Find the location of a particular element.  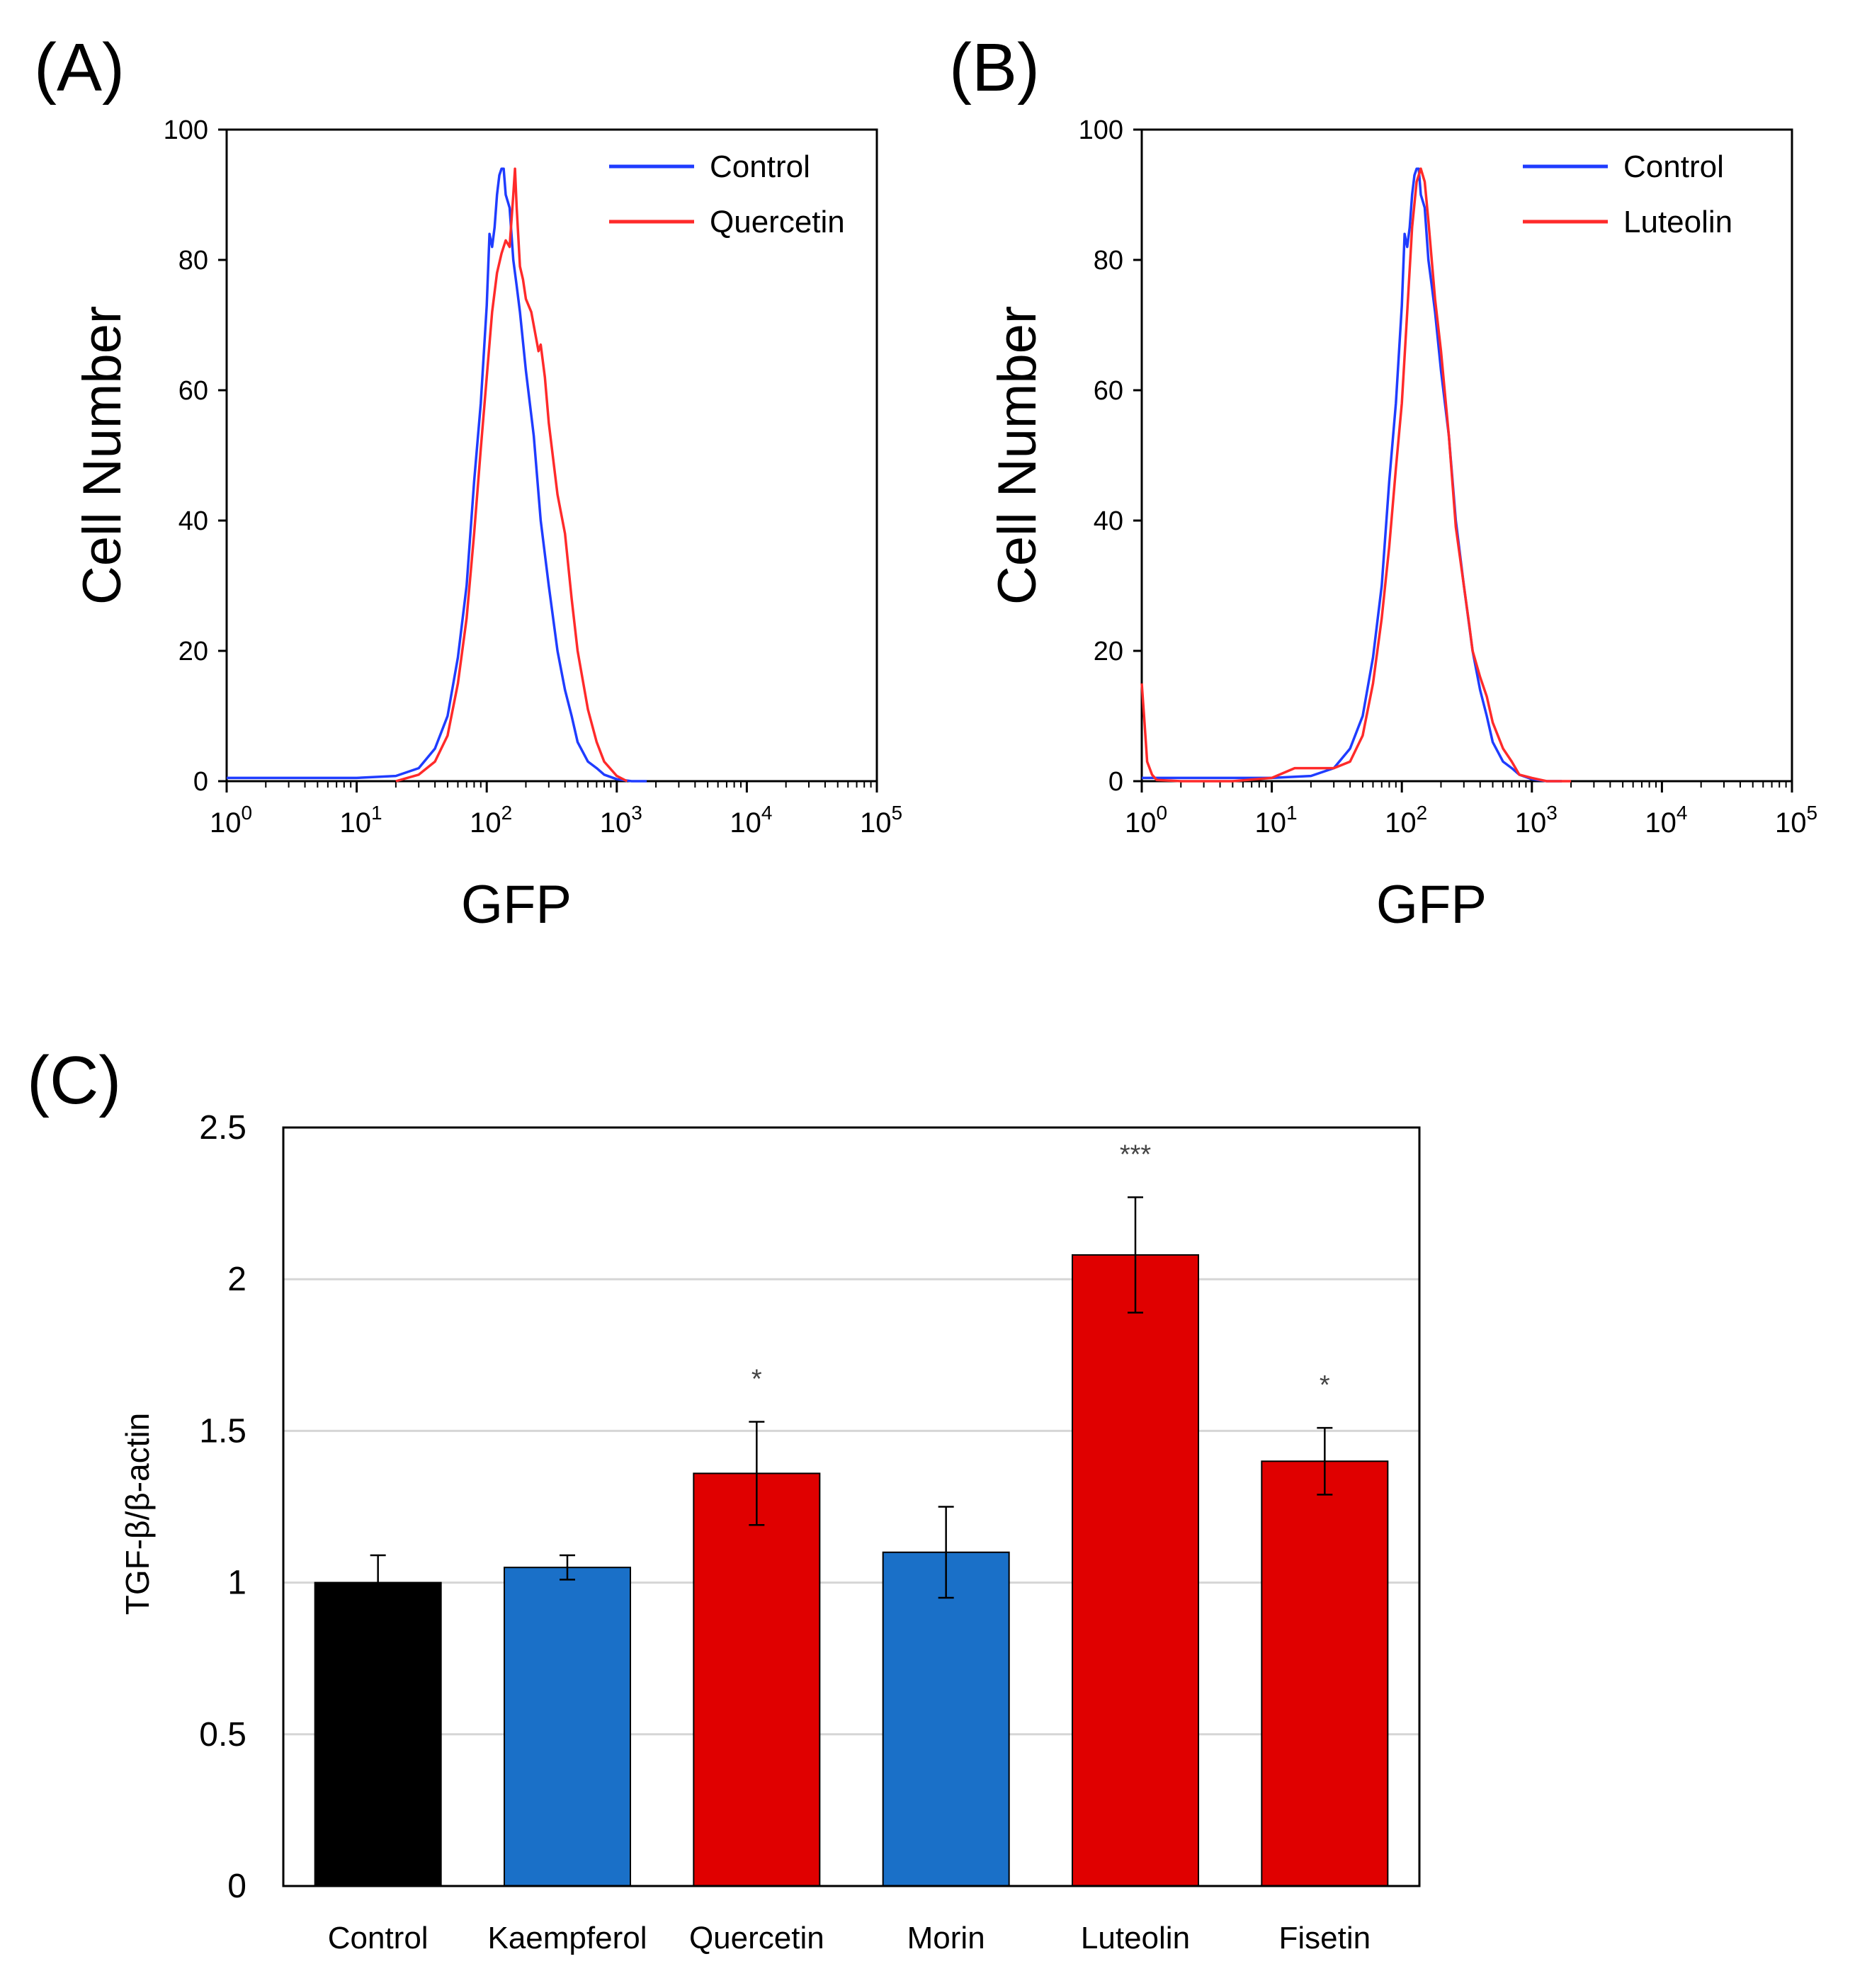

y-axis-title: TGF-β/β-actin is located at coordinates (137, 1514).